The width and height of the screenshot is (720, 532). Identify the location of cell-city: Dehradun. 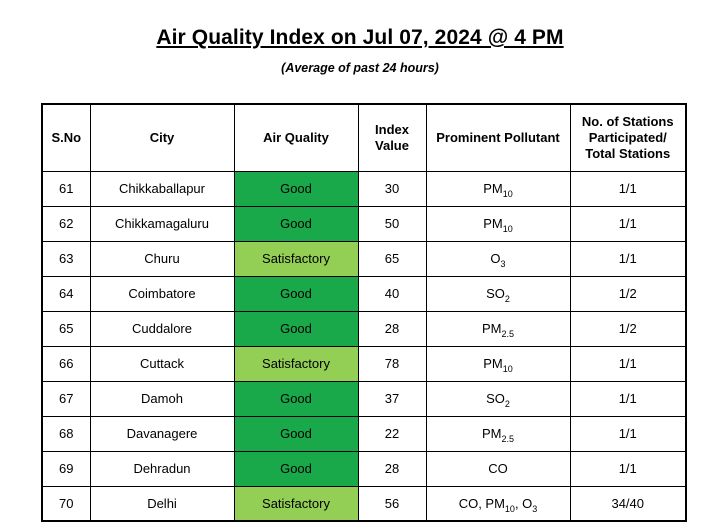
(162, 468).